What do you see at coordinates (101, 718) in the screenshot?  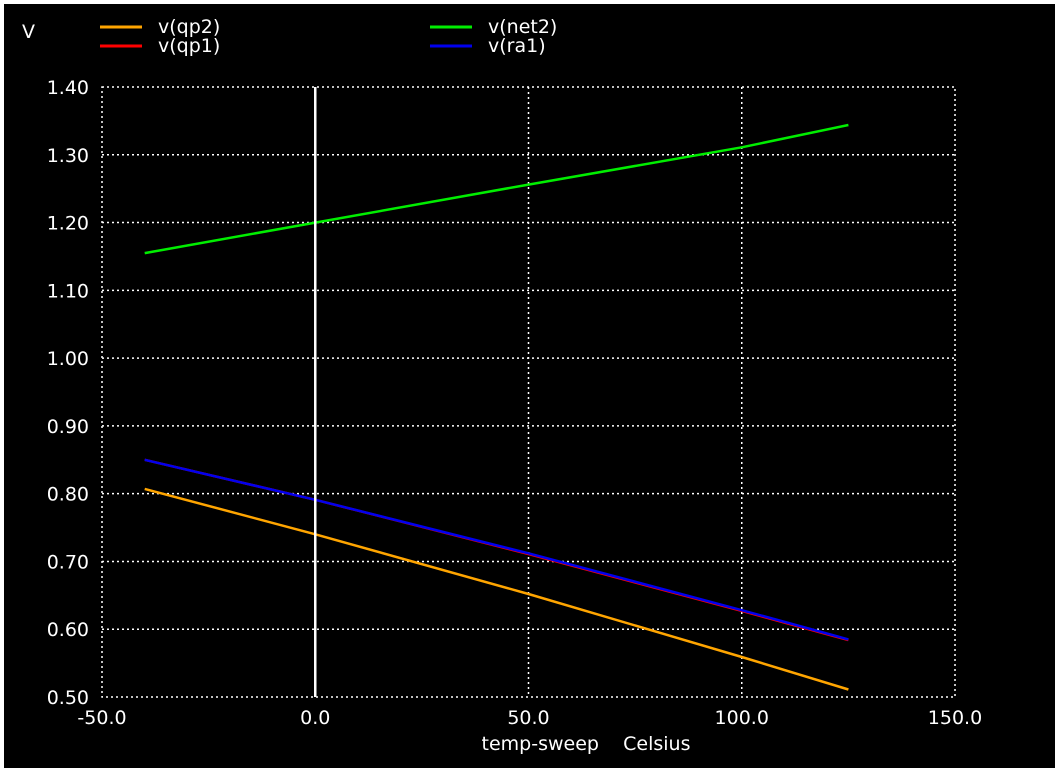 I see `x-tick-label: -50.0` at bounding box center [101, 718].